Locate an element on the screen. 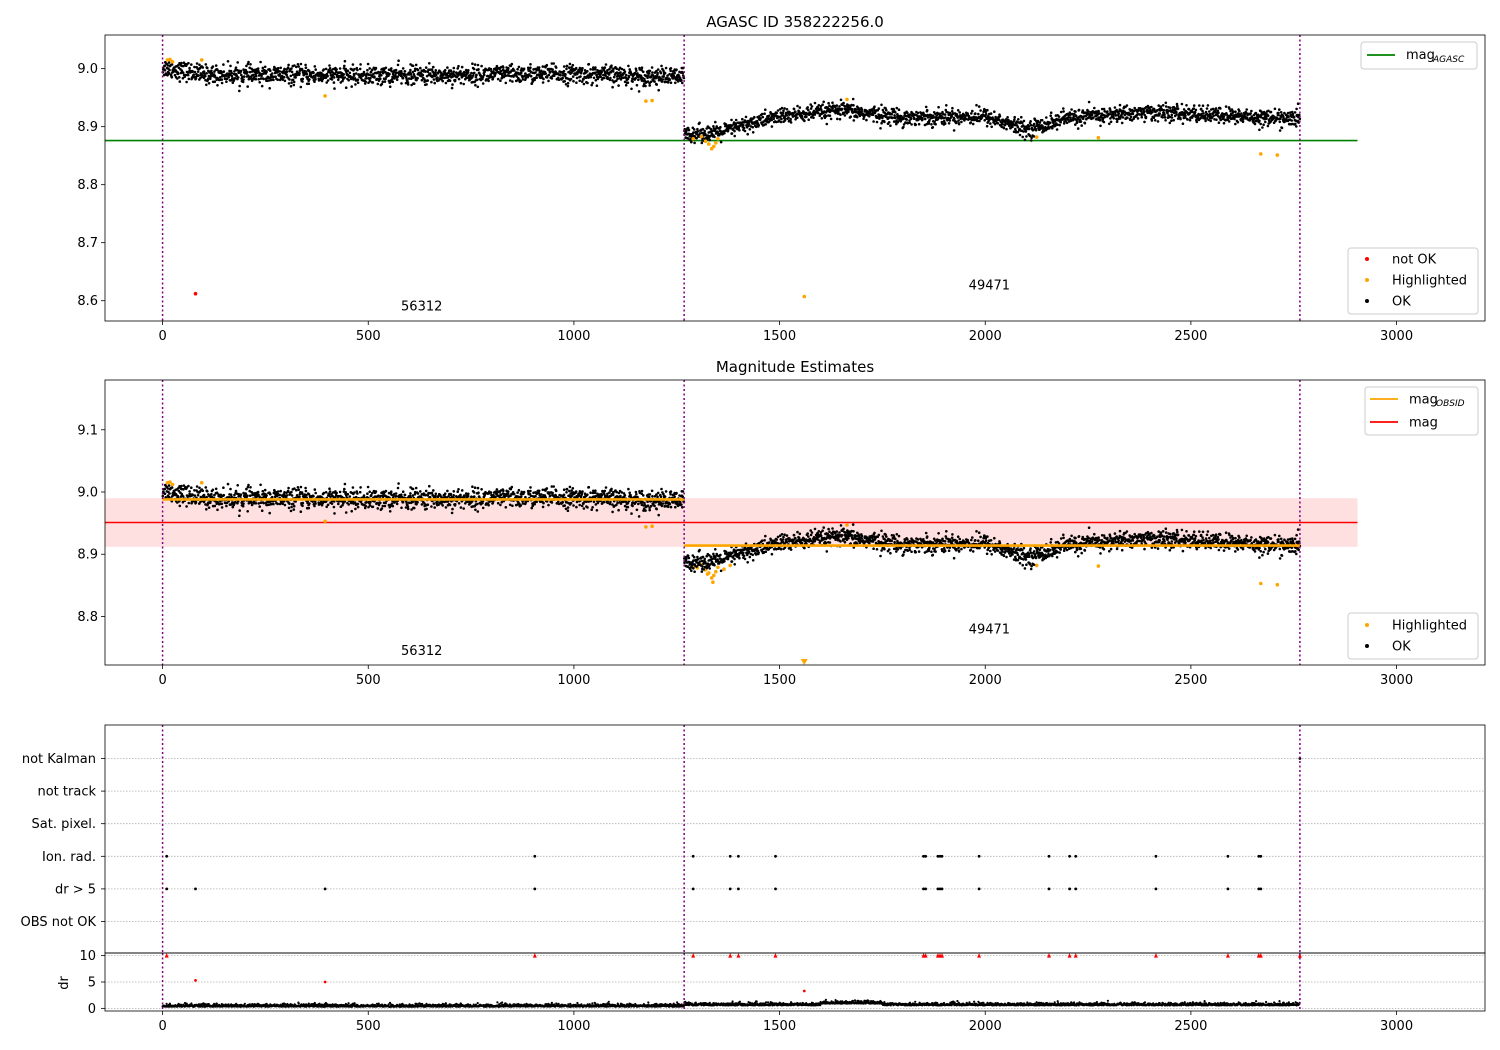 This screenshot has width=1500, height=1050. x-tick-label: 2500 is located at coordinates (1190, 336).